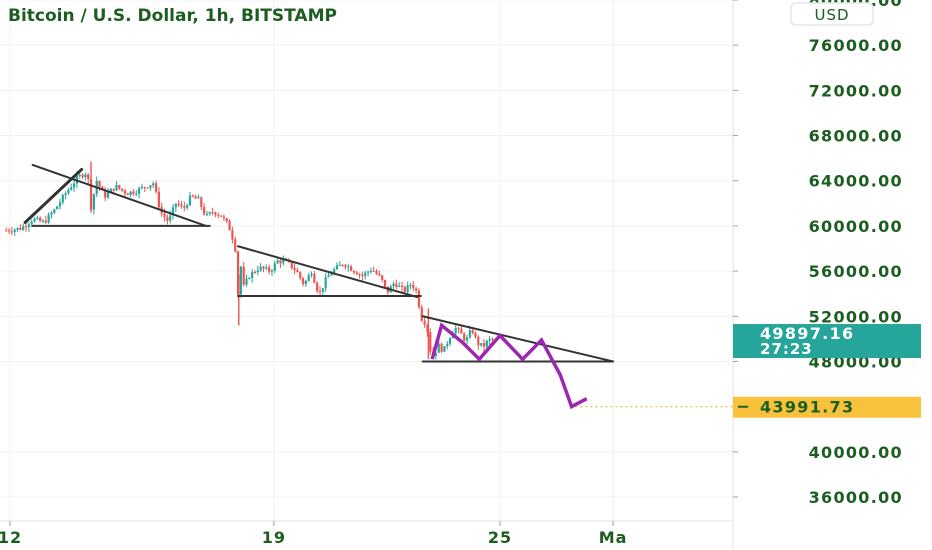 This screenshot has height=550, width=932. I want to click on last-price-badge, so click(827, 341).